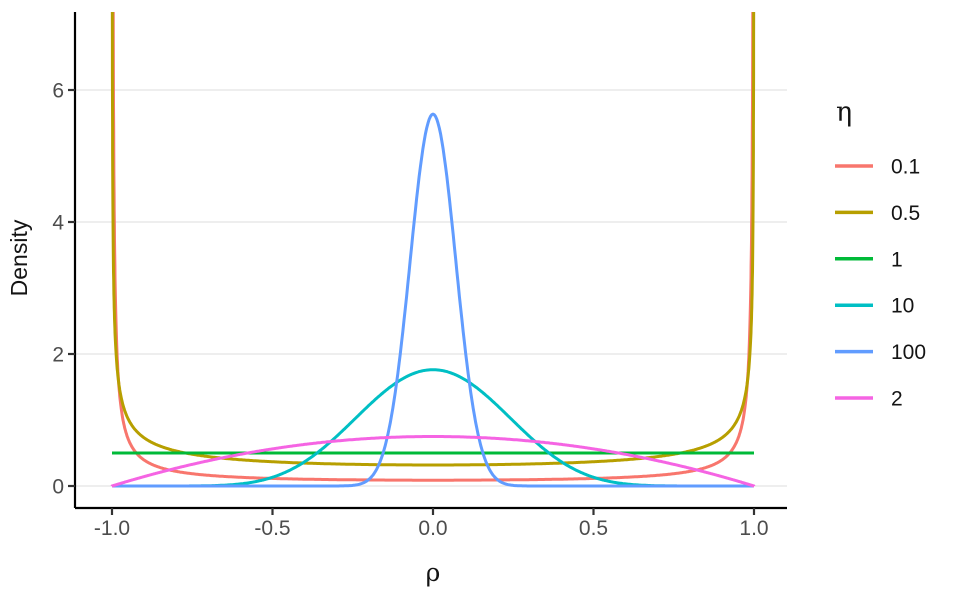  I want to click on legend-item-label: 1, so click(897, 259).